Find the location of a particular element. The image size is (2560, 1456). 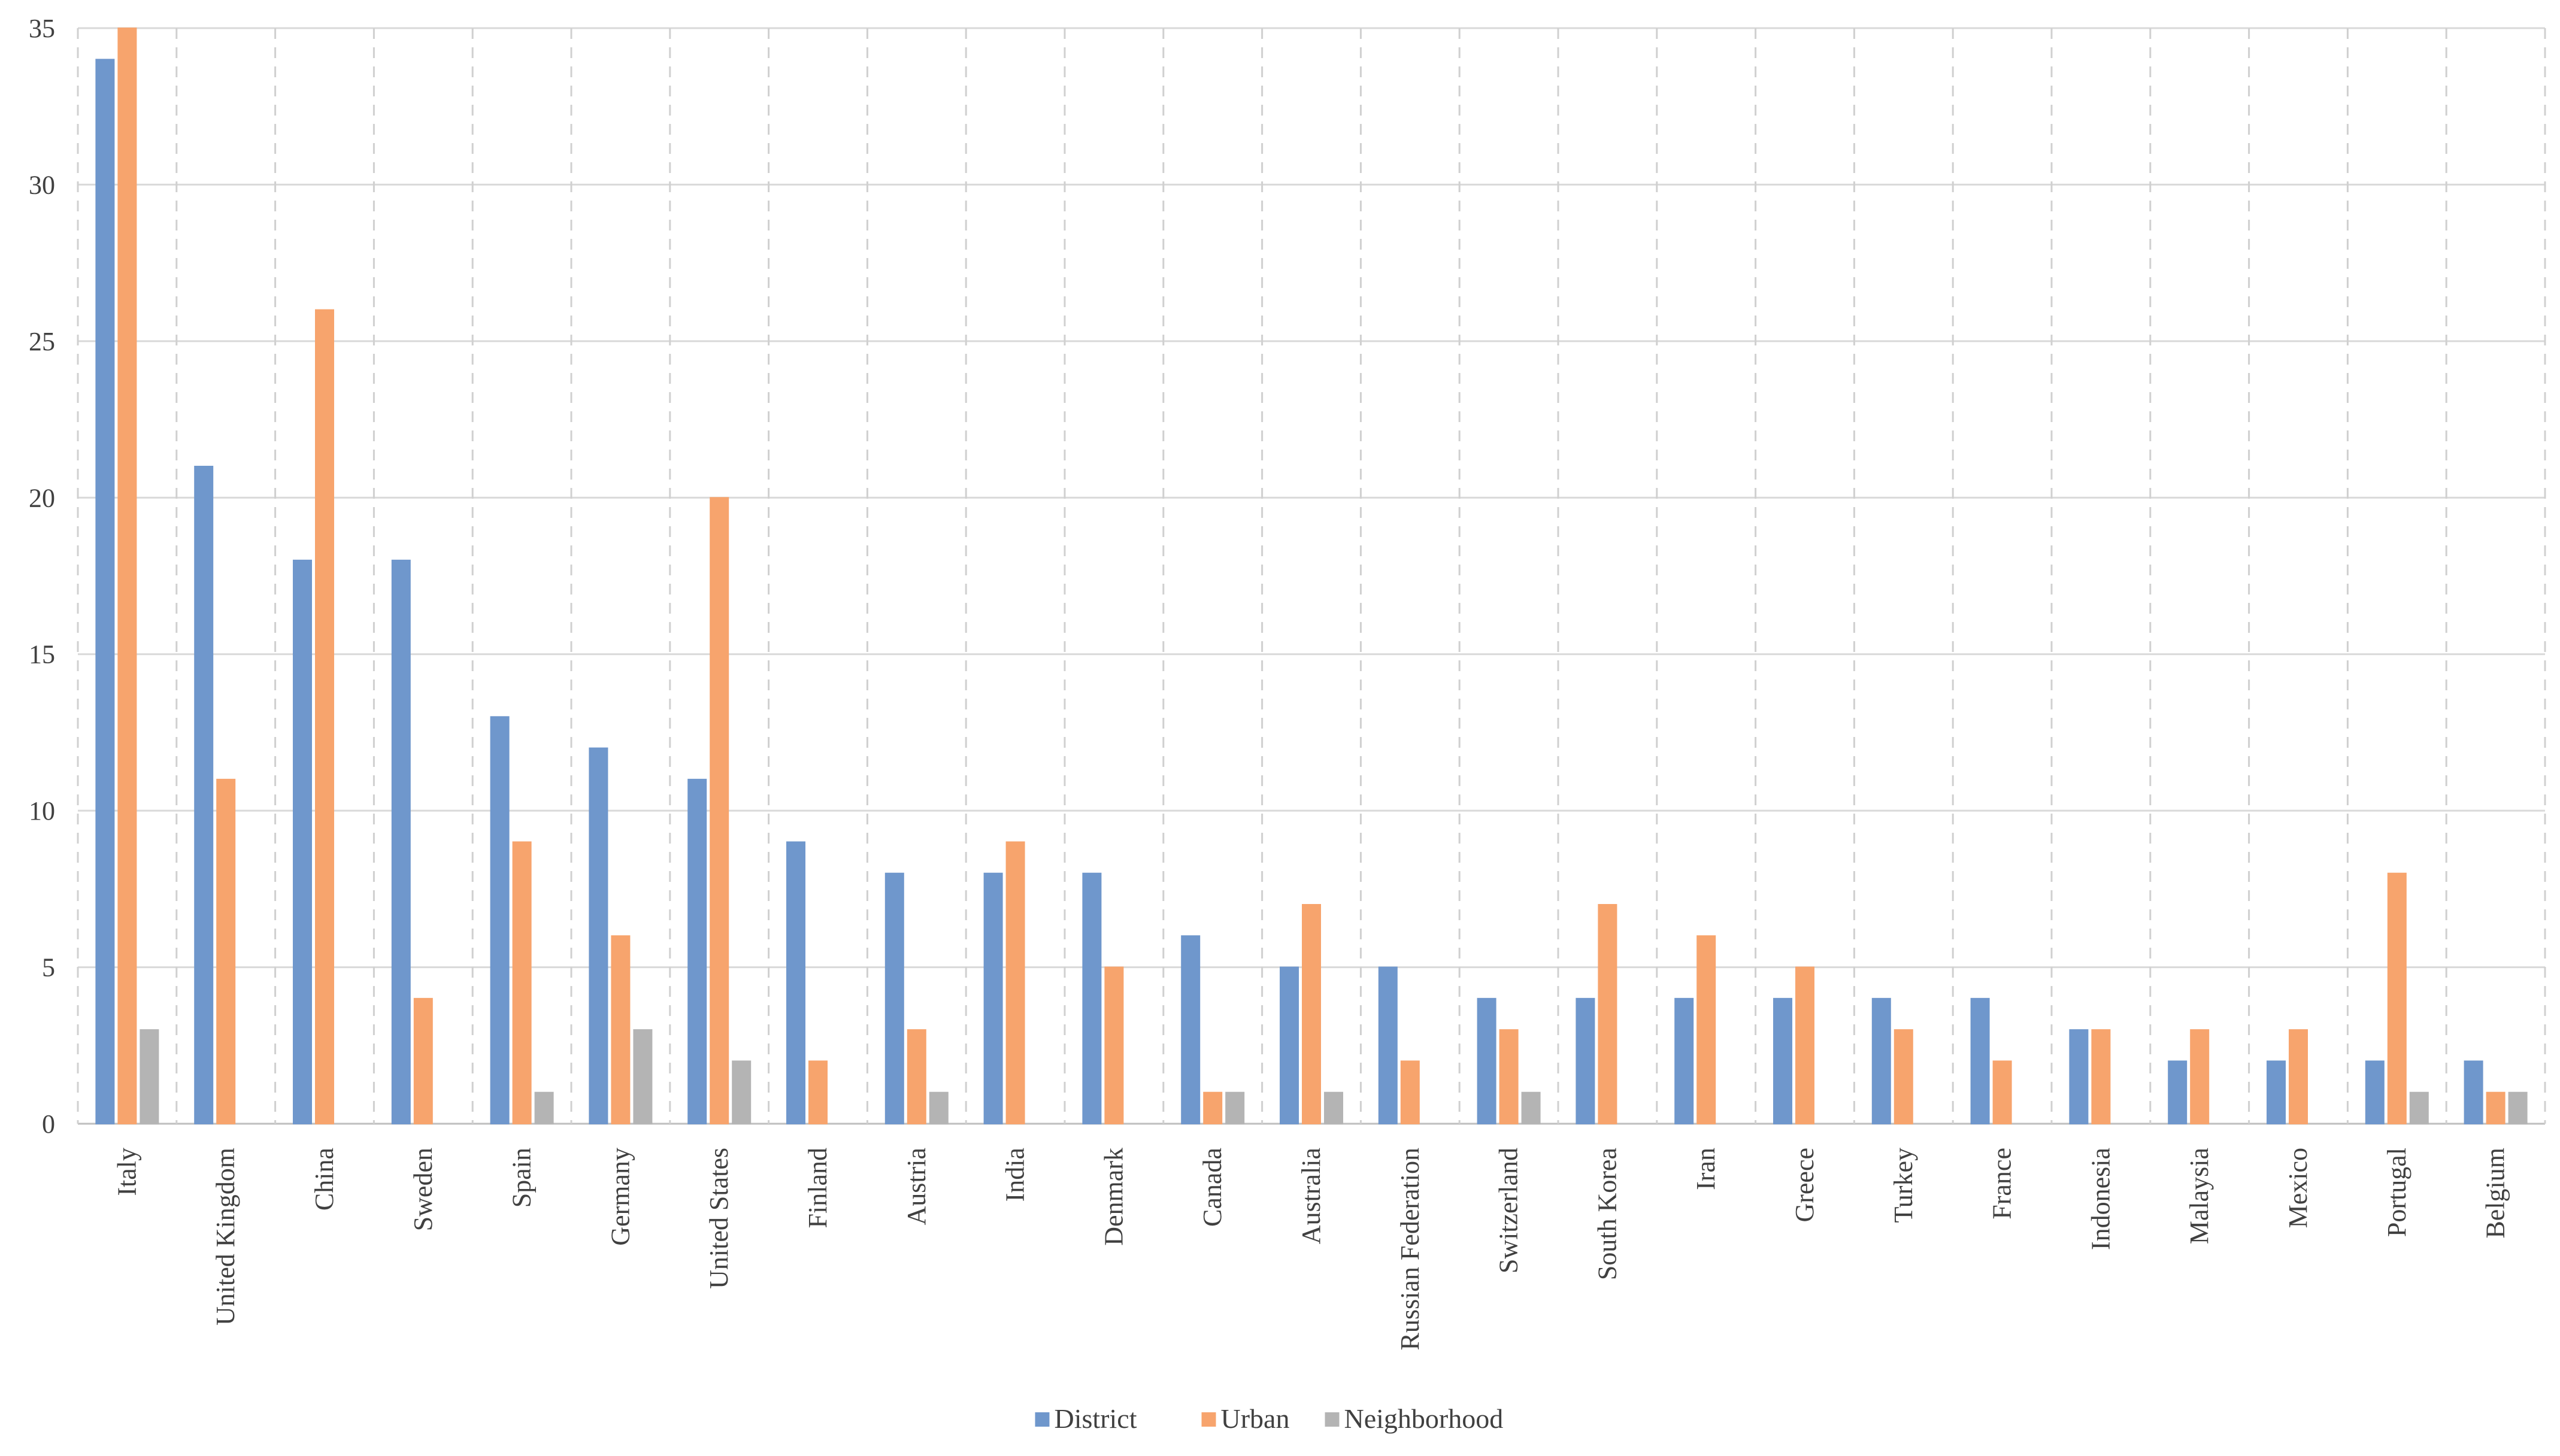

bar-urban-portugal is located at coordinates (2397, 998).